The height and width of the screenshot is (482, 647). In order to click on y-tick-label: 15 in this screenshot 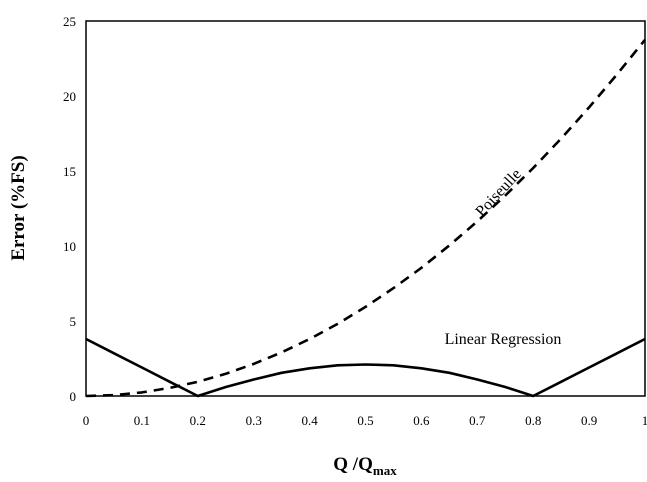, I will do `click(69, 171)`.